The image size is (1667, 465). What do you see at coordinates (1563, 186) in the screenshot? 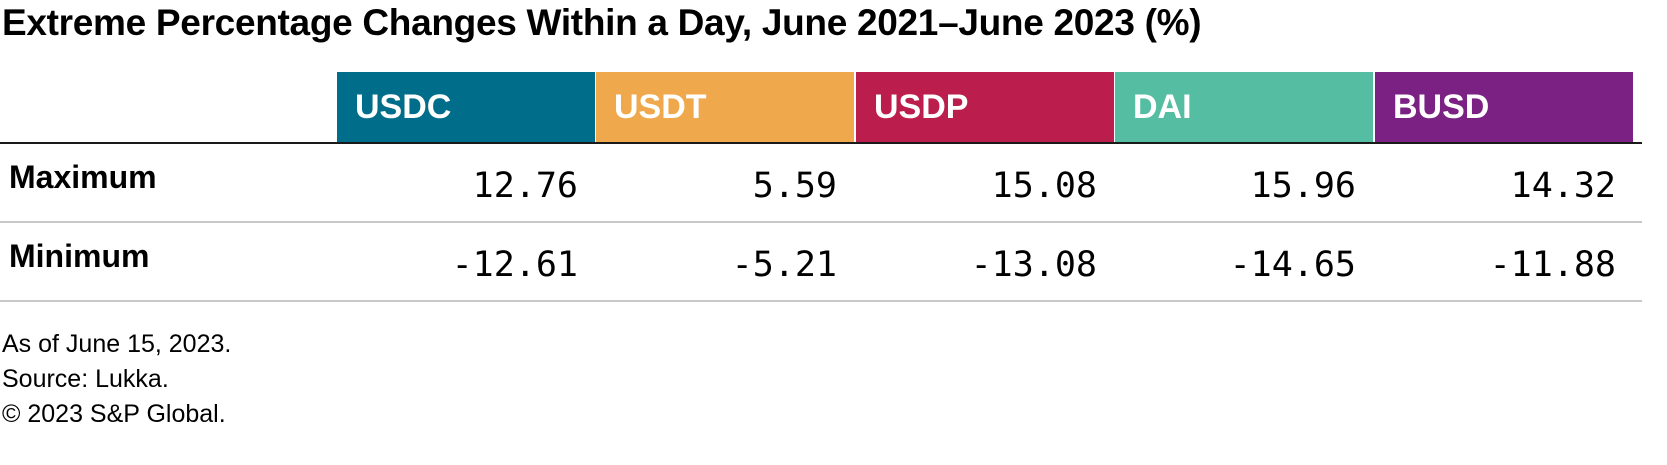
I see `cell-maximum-busd: 14.32` at bounding box center [1563, 186].